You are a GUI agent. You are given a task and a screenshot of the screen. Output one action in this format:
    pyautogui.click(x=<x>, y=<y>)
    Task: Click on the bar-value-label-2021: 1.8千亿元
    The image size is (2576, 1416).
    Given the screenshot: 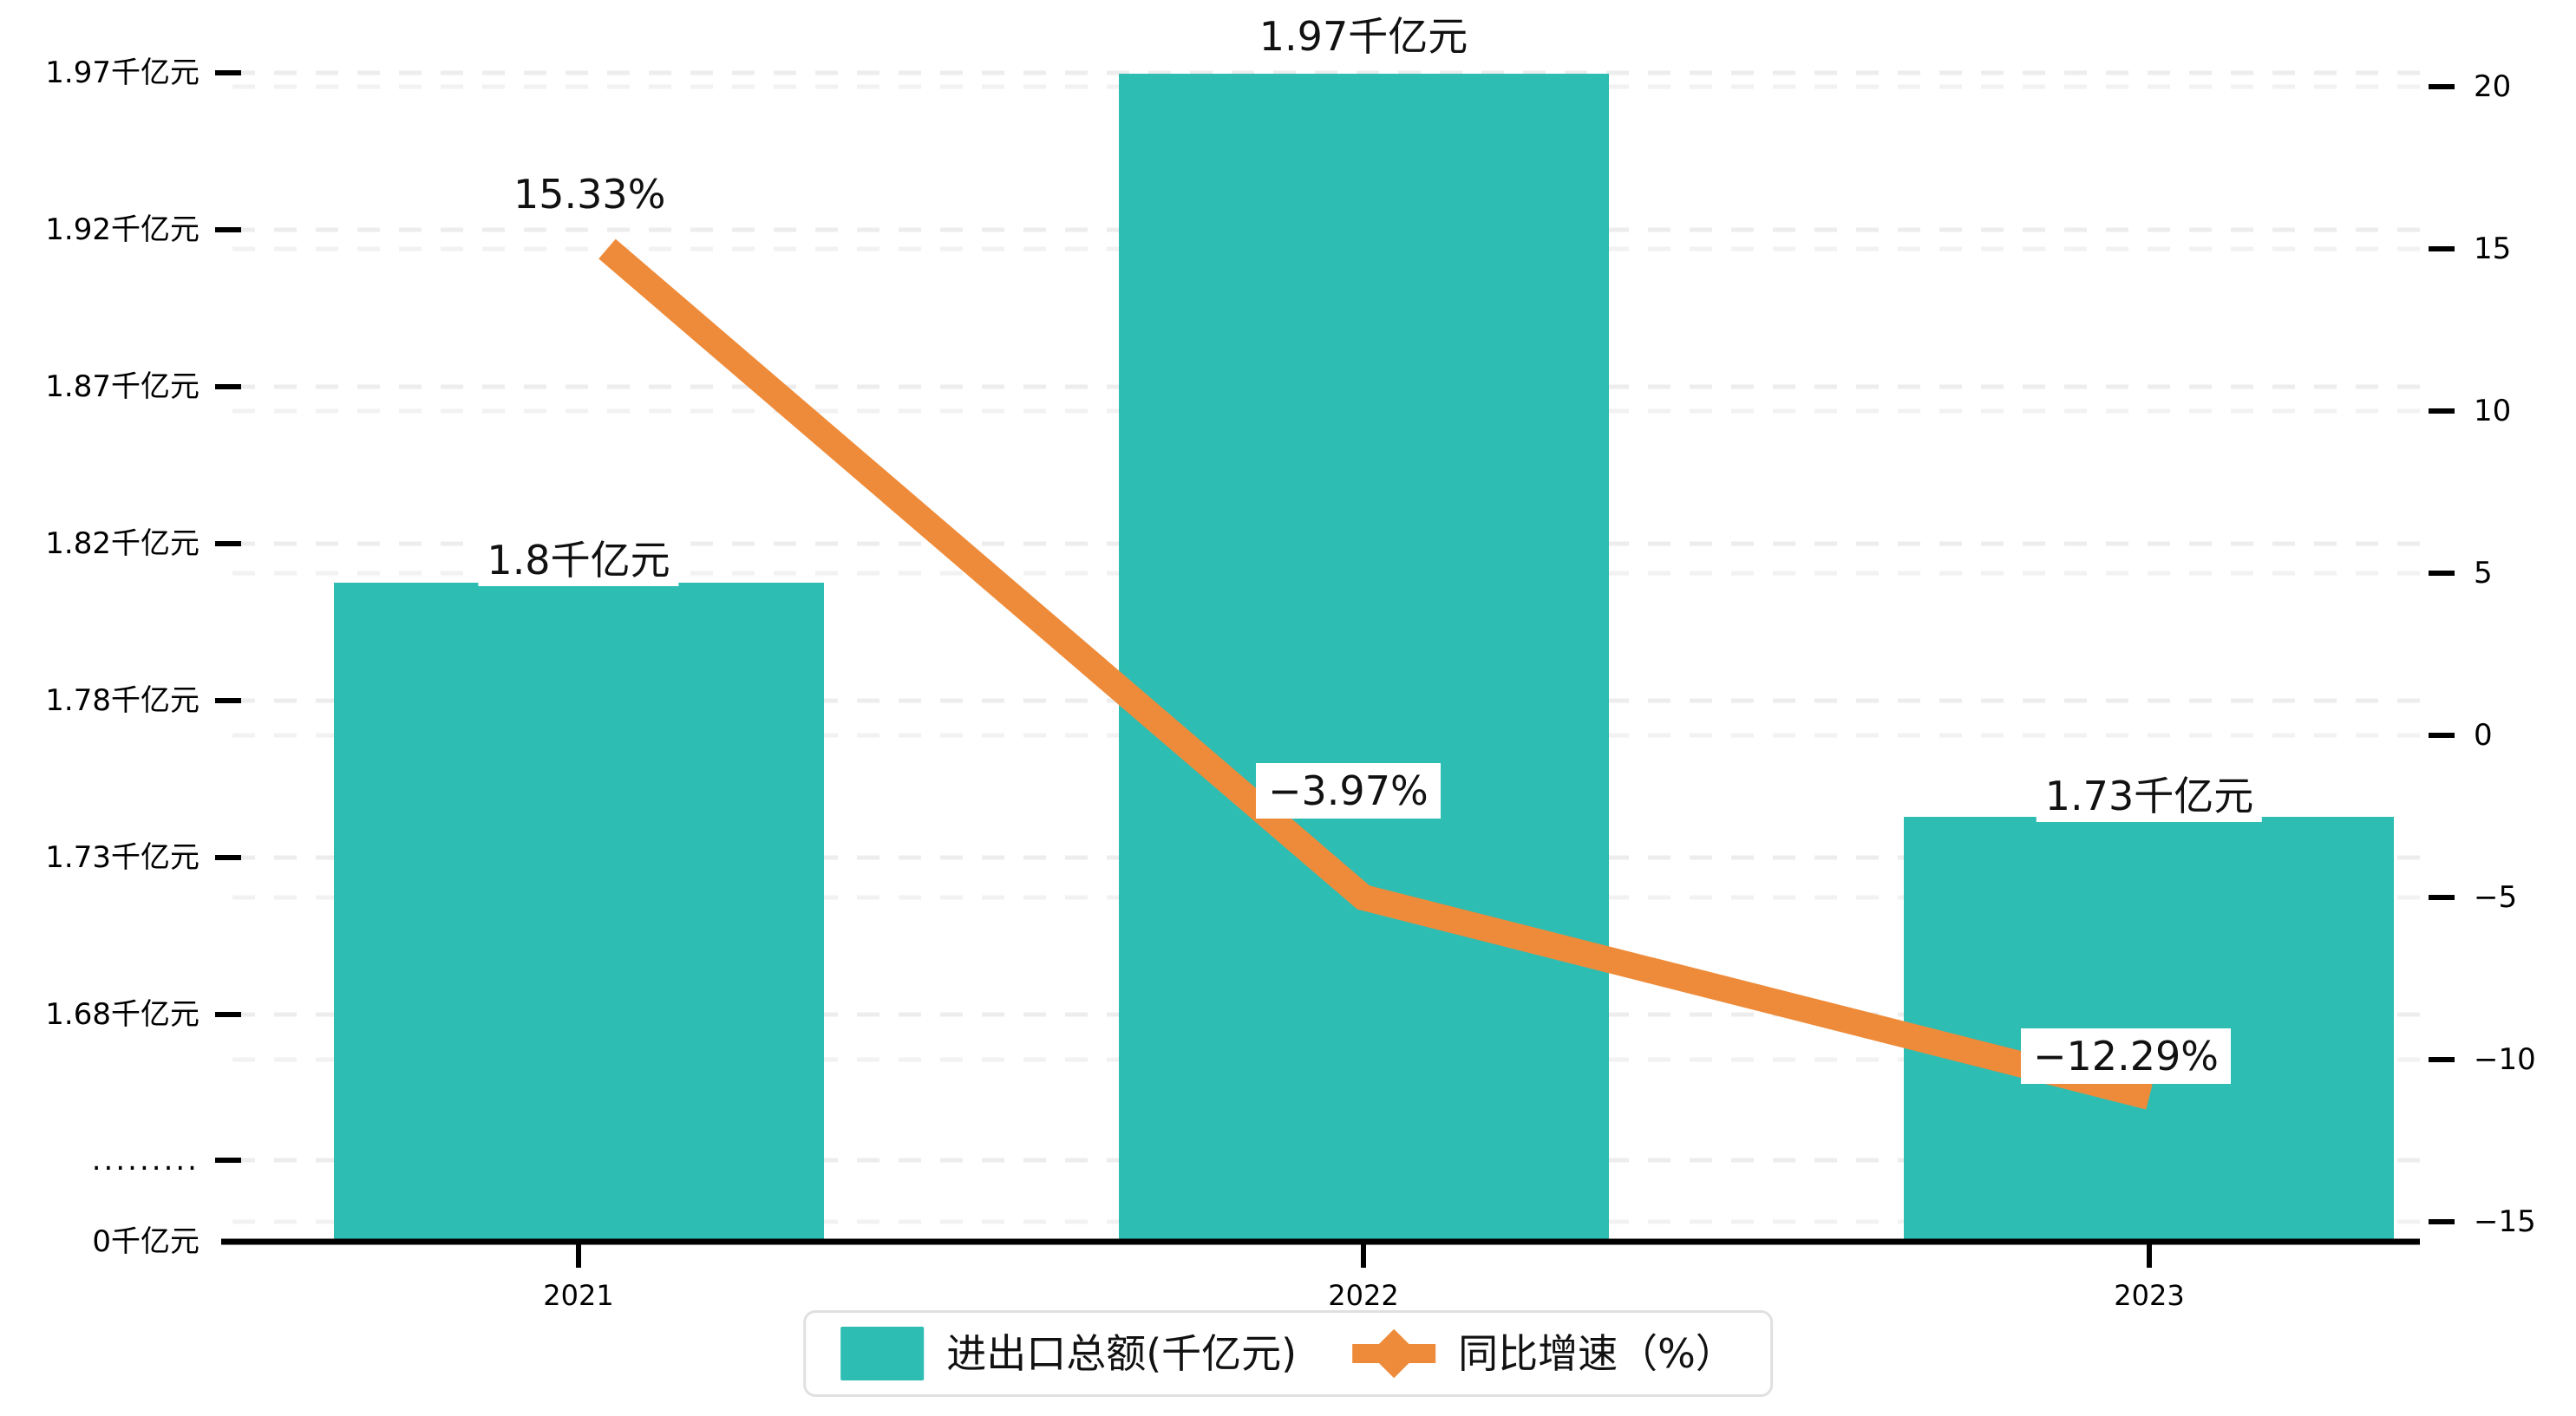 What is the action you would take?
    pyautogui.click(x=578, y=560)
    